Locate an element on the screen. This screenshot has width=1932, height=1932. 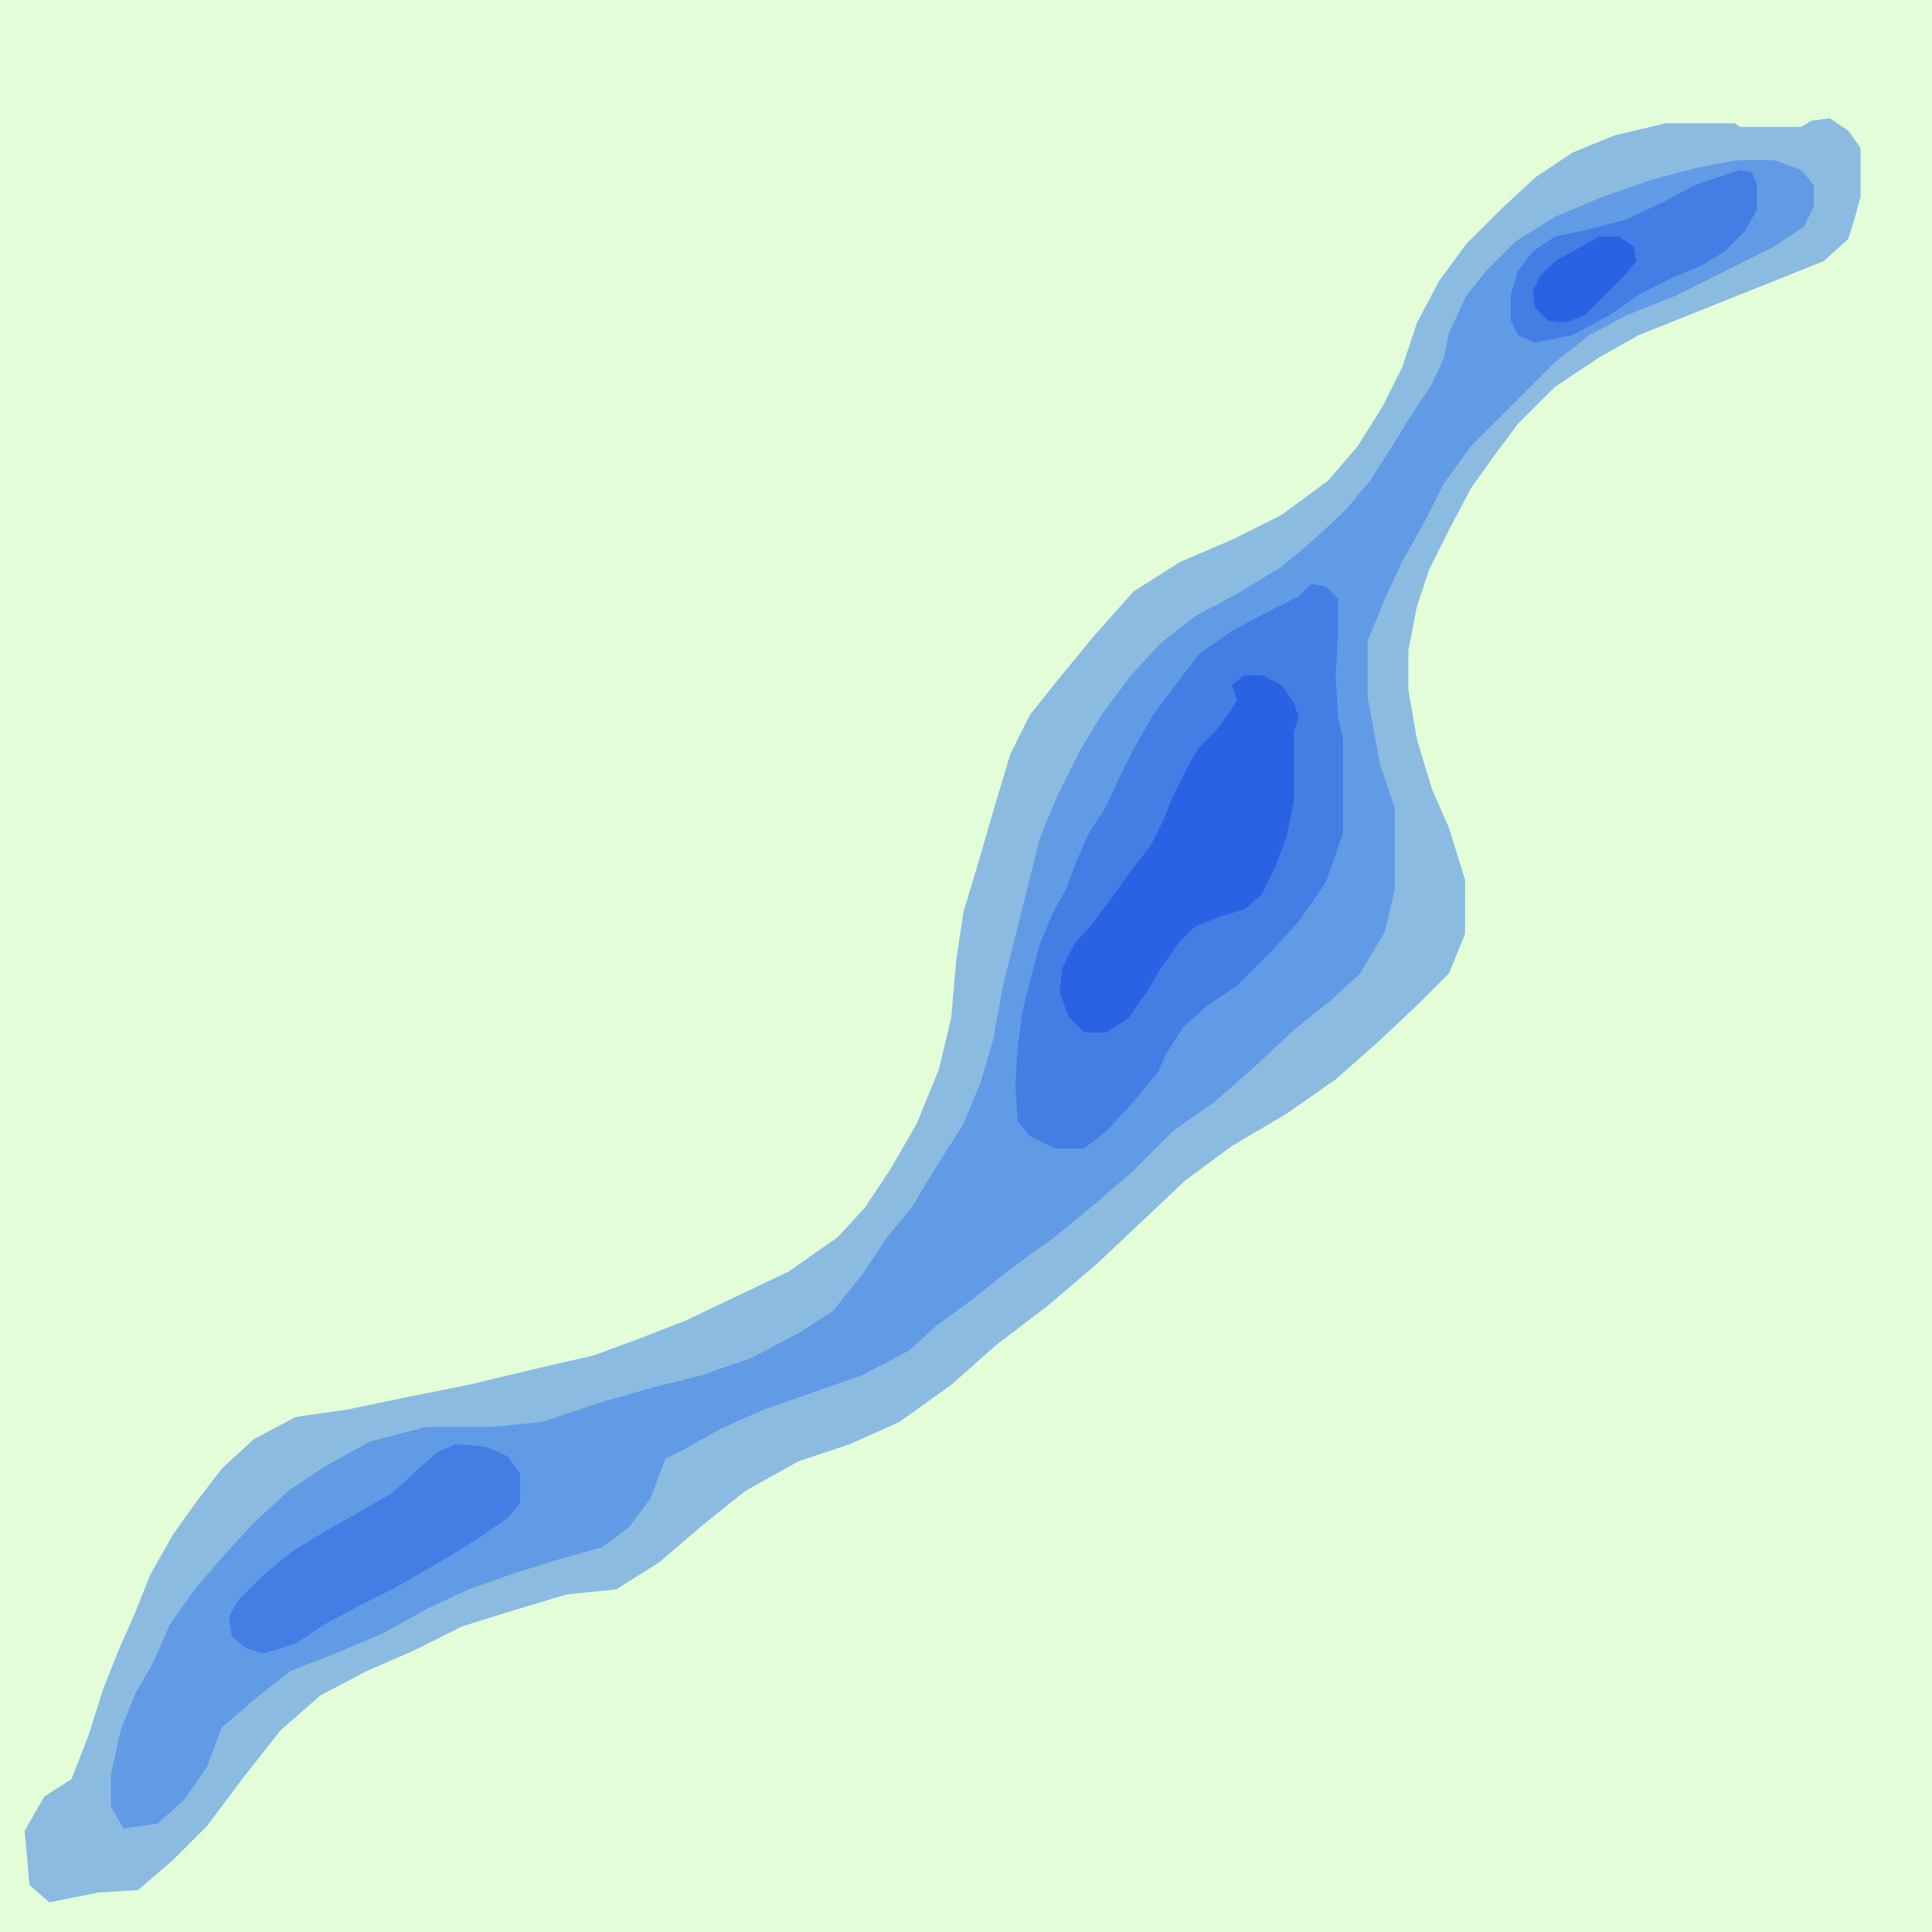
deep-pool-northeast is located at coordinates (1584, 279).